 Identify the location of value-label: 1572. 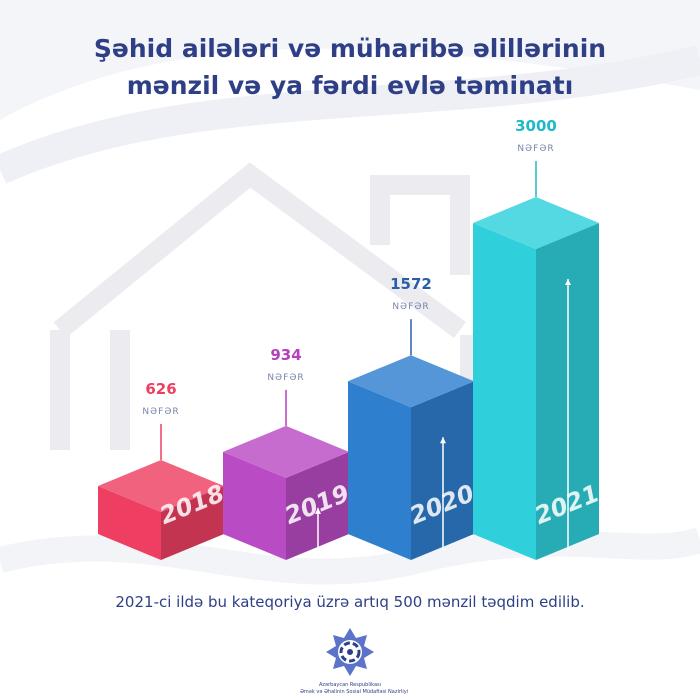
(411, 284).